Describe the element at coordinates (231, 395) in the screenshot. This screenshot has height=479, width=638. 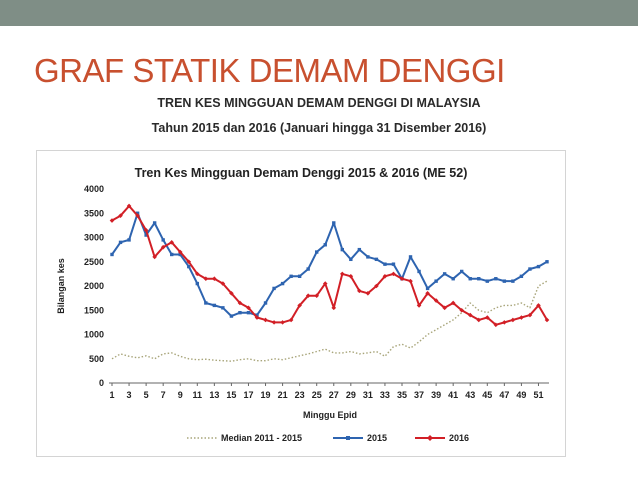
I see `x-tick-label: 15` at that location.